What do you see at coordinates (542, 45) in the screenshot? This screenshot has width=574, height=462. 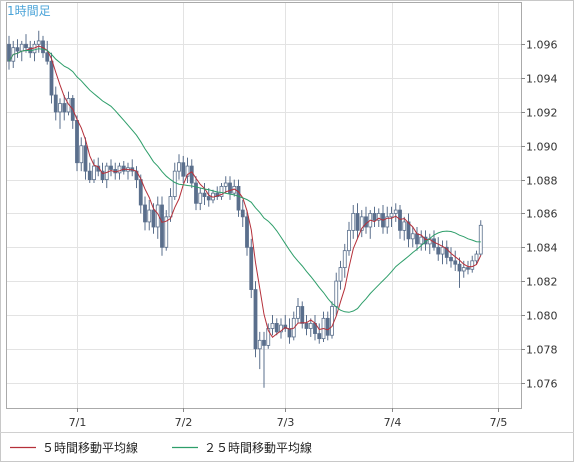 I see `y-tick-label: 1.096` at bounding box center [542, 45].